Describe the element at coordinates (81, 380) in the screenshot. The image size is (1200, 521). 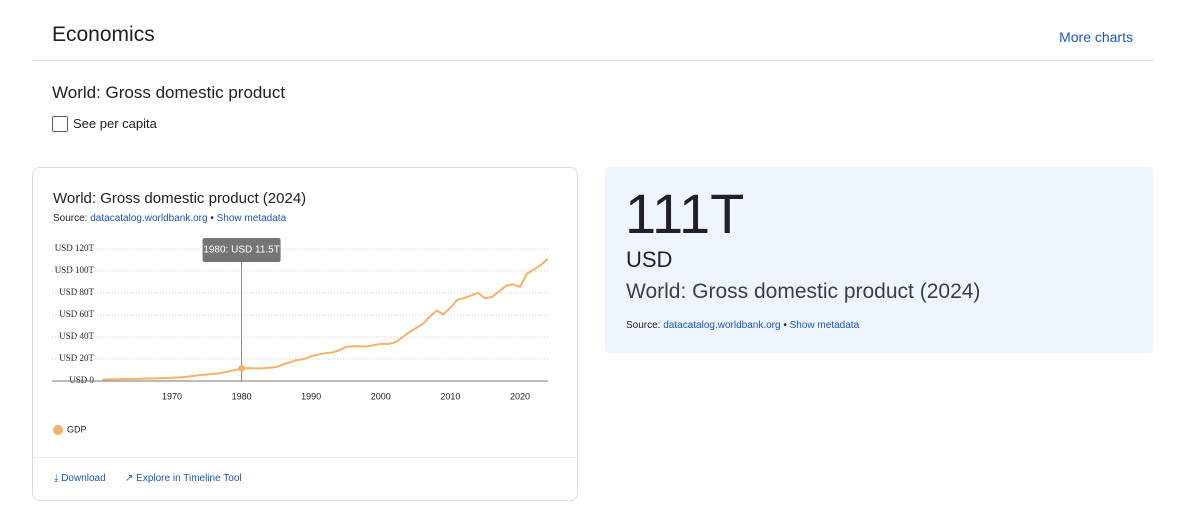
I see `y-tick-label: USD 0` at that location.